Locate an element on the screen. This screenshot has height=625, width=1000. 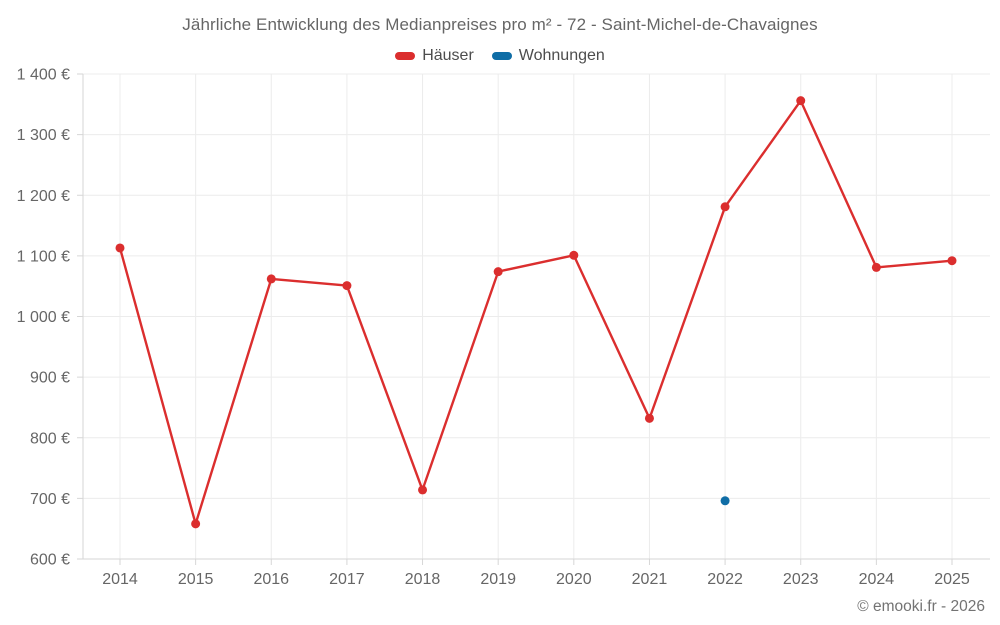
data-point-häuser-2015 is located at coordinates (196, 524).